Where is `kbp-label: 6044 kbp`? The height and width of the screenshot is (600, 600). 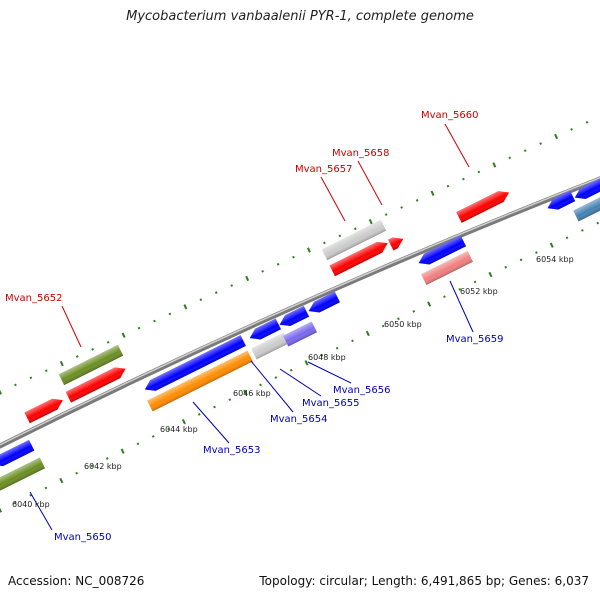 kbp-label: 6044 kbp is located at coordinates (179, 429).